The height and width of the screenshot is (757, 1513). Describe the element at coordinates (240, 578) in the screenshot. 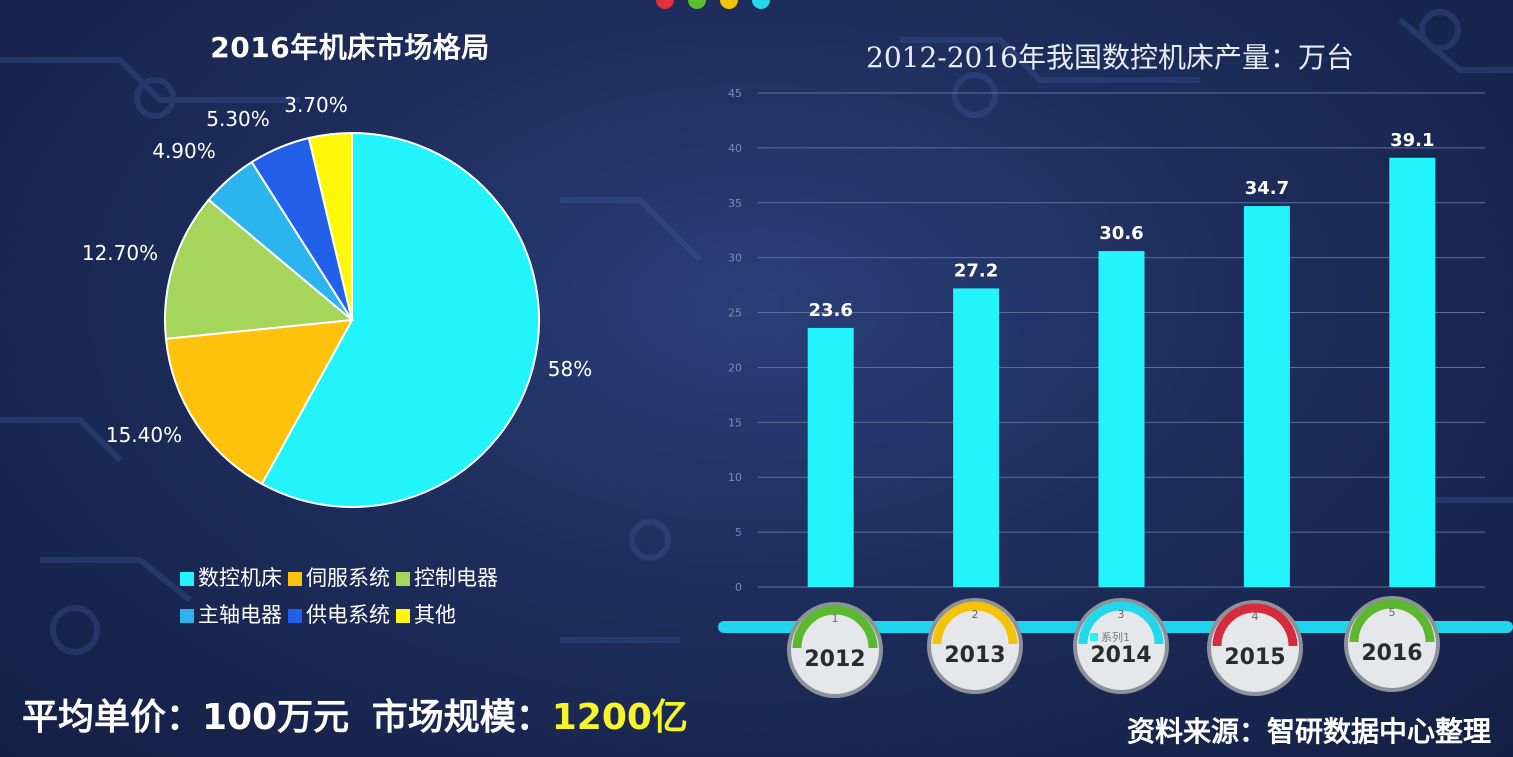

I see `legend-label: 数控机床` at that location.